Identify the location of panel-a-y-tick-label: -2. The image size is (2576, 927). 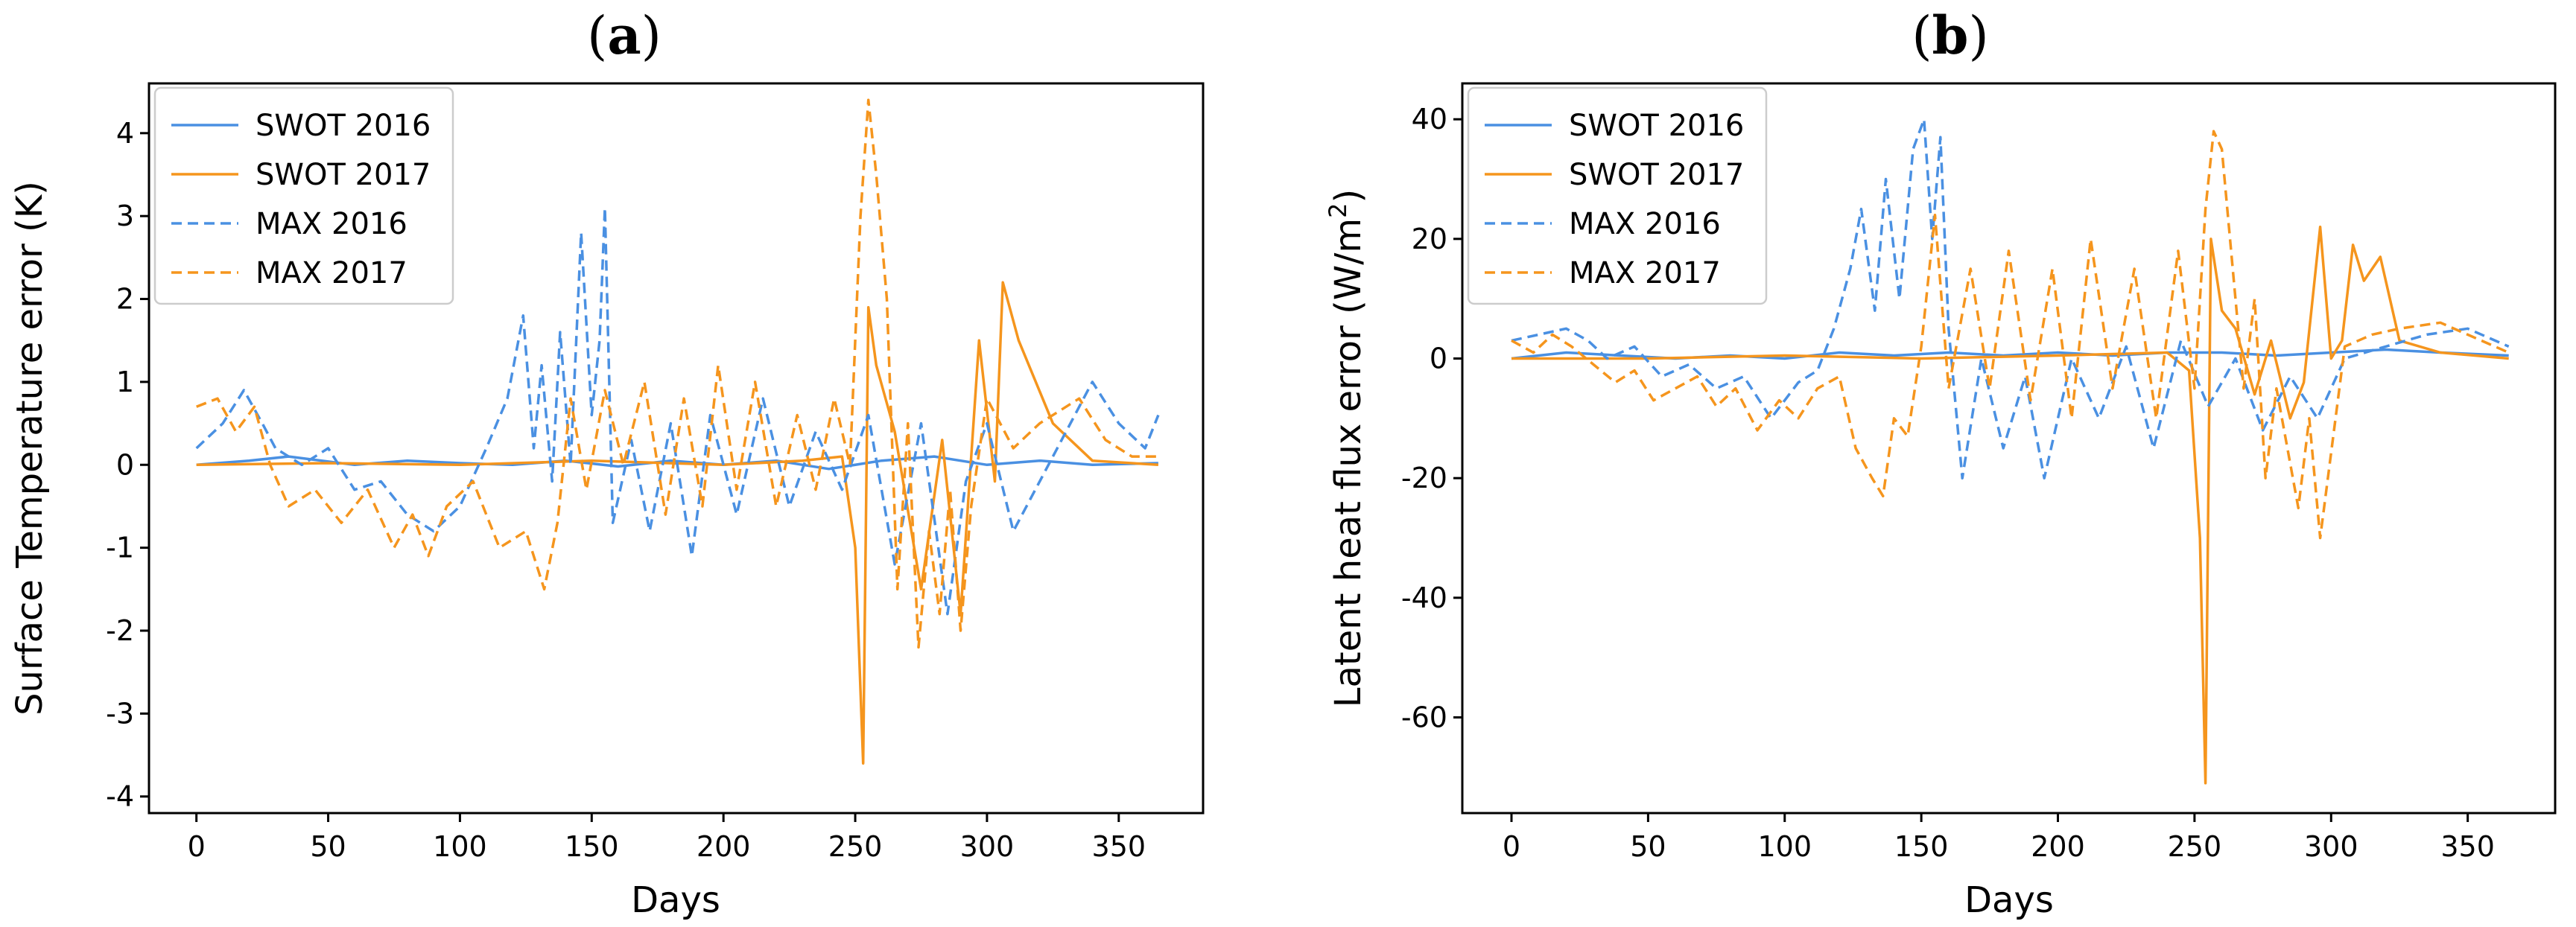
(120, 630).